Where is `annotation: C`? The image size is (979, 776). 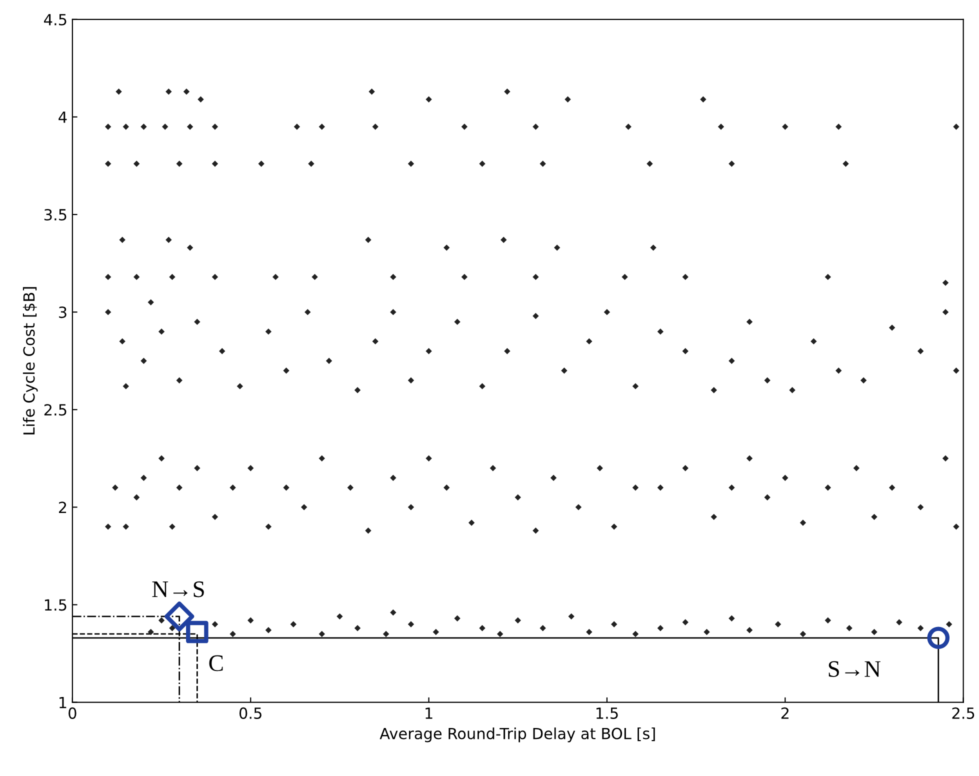
annotation: C is located at coordinates (216, 663).